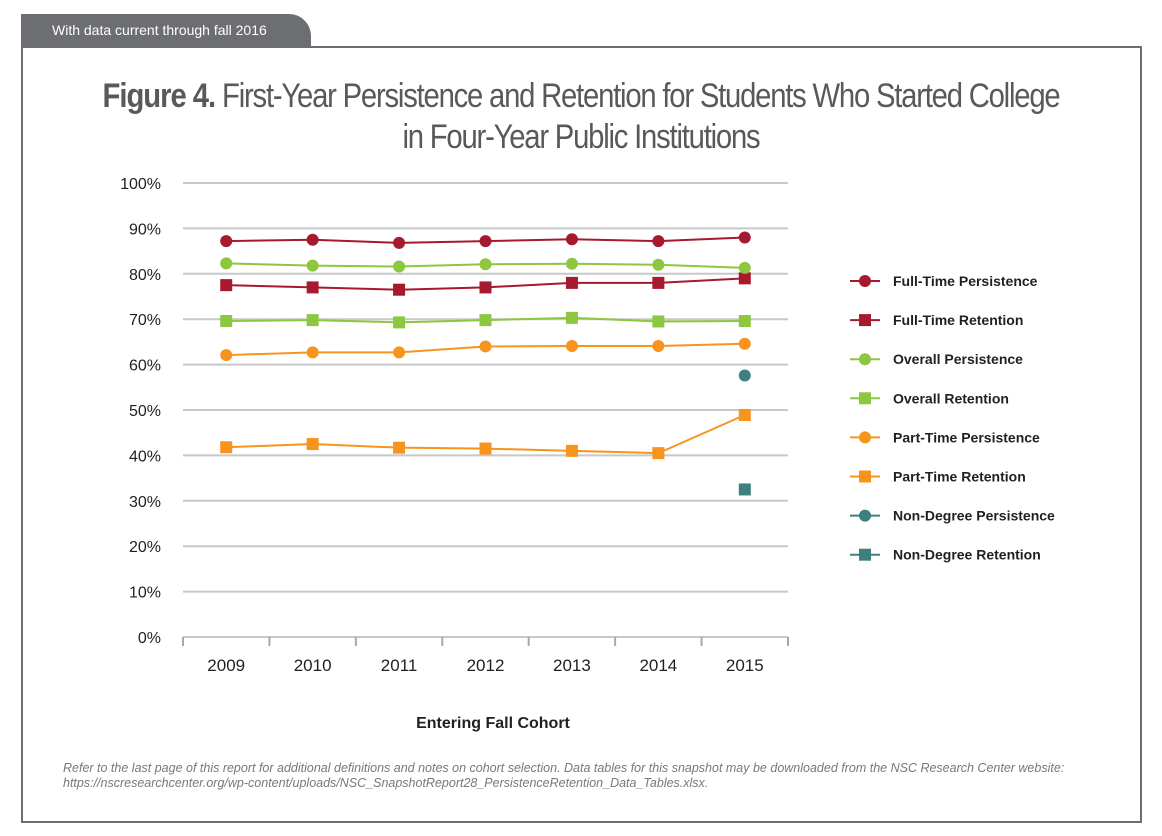 The width and height of the screenshot is (1162, 836). Describe the element at coordinates (226, 665) in the screenshot. I see `x-tick-label: 2009` at that location.